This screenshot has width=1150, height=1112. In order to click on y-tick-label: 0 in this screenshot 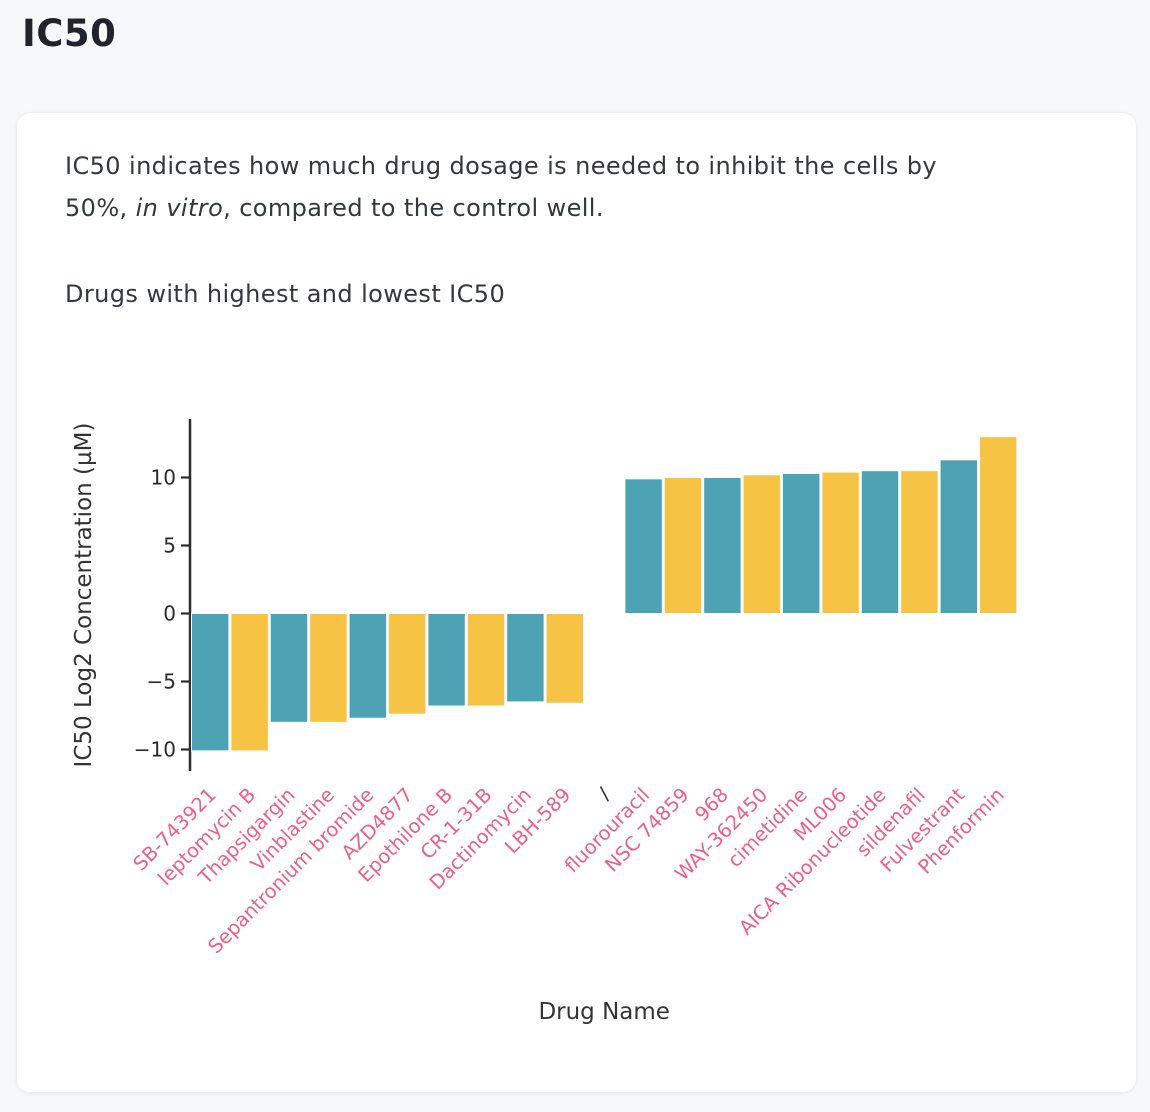, I will do `click(169, 614)`.